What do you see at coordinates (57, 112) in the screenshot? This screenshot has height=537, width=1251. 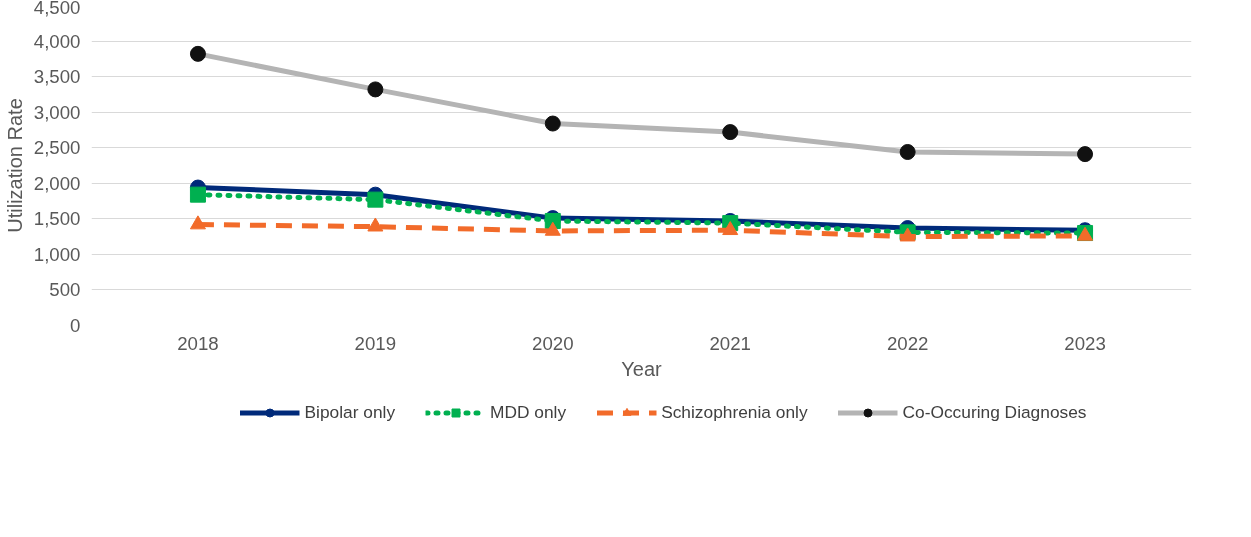 I see `y-tick-label: 3,000` at bounding box center [57, 112].